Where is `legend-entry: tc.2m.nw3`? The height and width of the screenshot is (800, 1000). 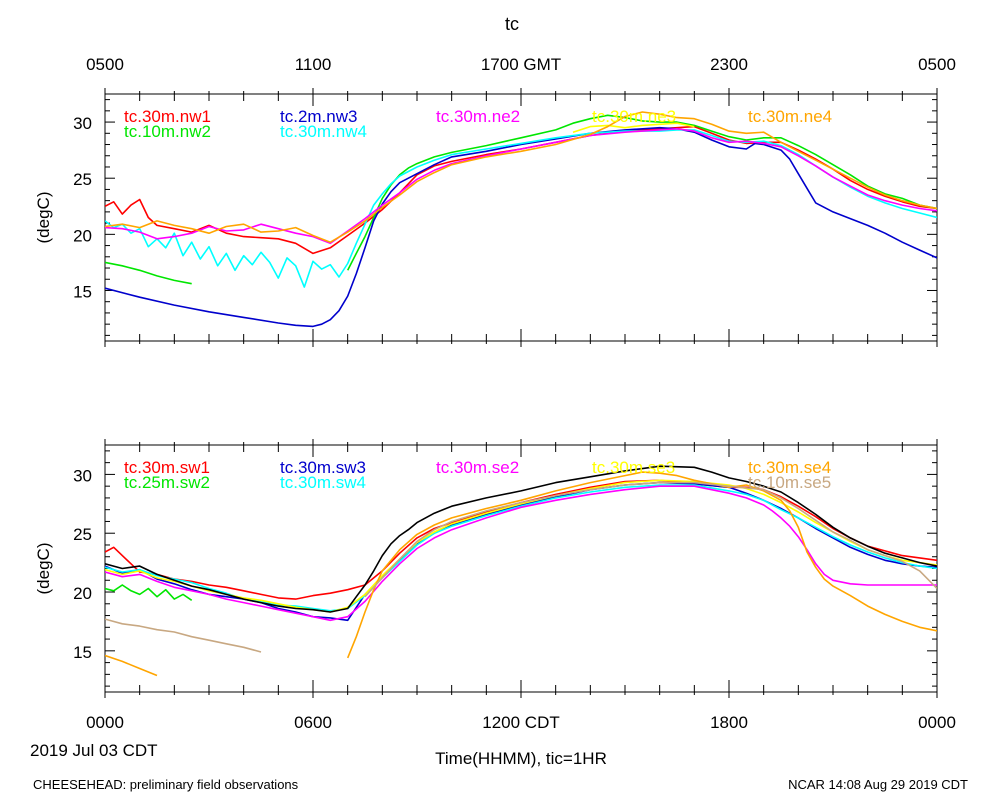 legend-entry: tc.2m.nw3 is located at coordinates (318, 116).